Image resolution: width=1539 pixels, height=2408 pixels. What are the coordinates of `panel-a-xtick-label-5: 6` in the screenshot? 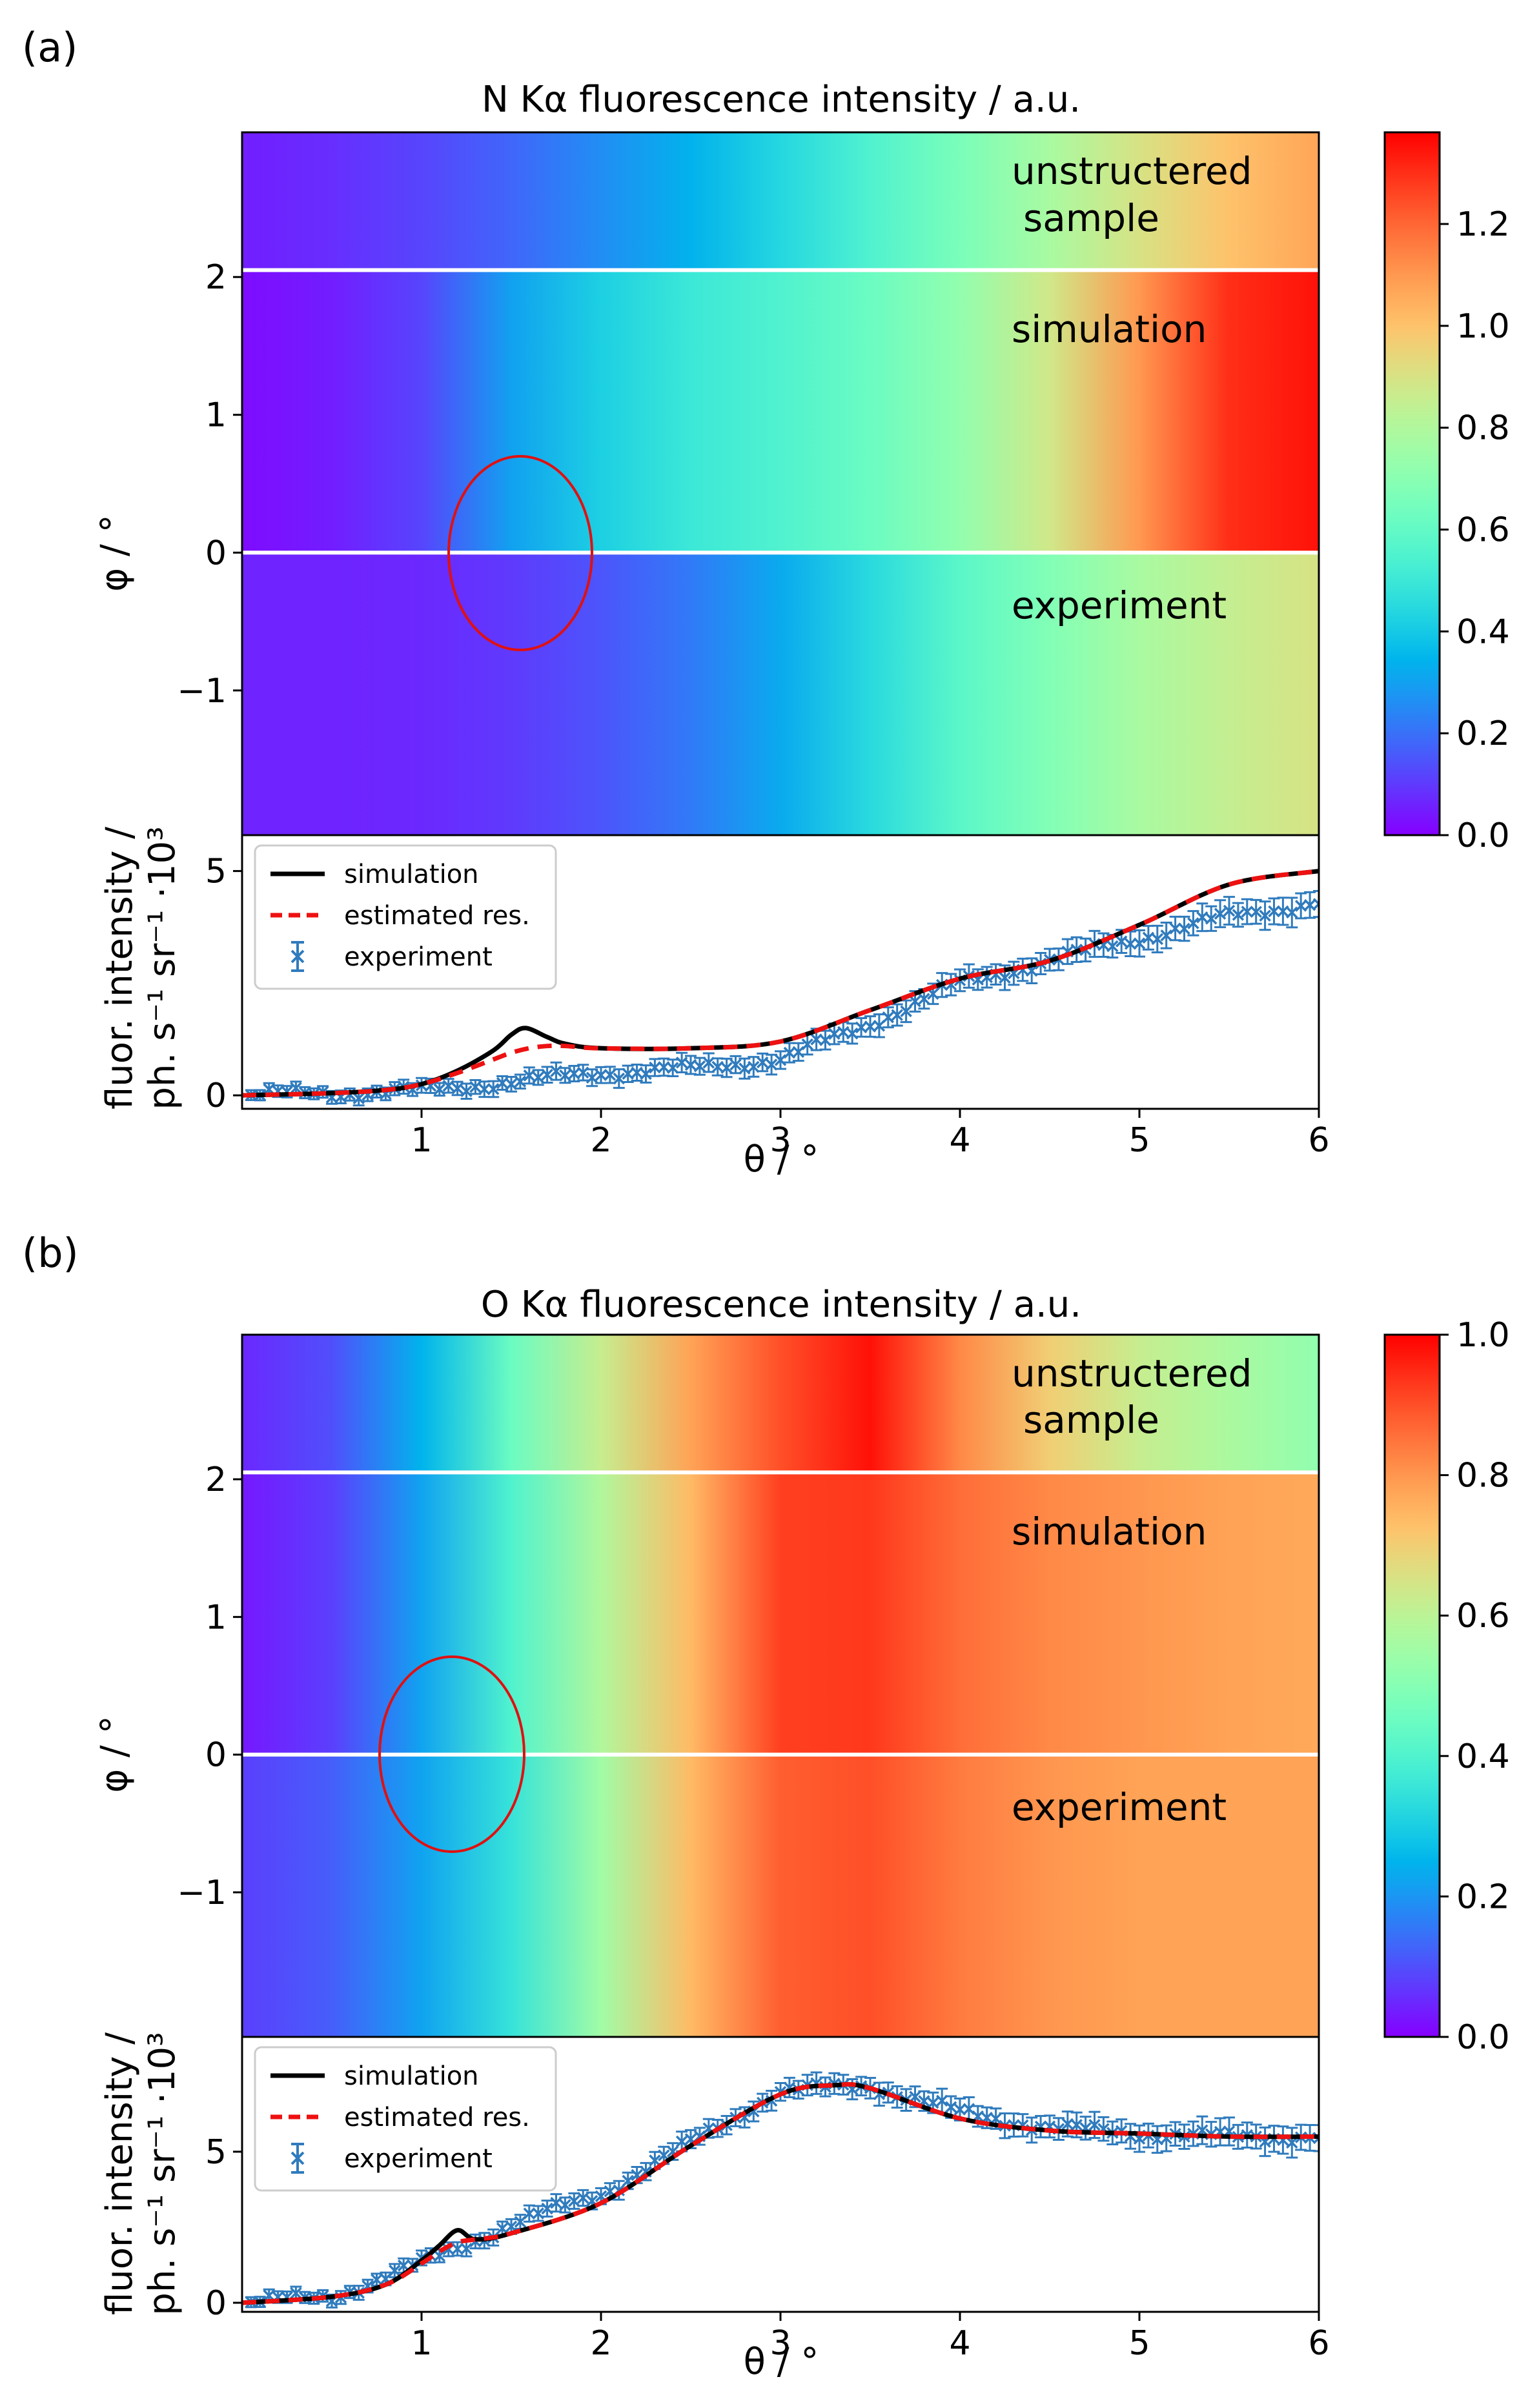 It's located at (1318, 1140).